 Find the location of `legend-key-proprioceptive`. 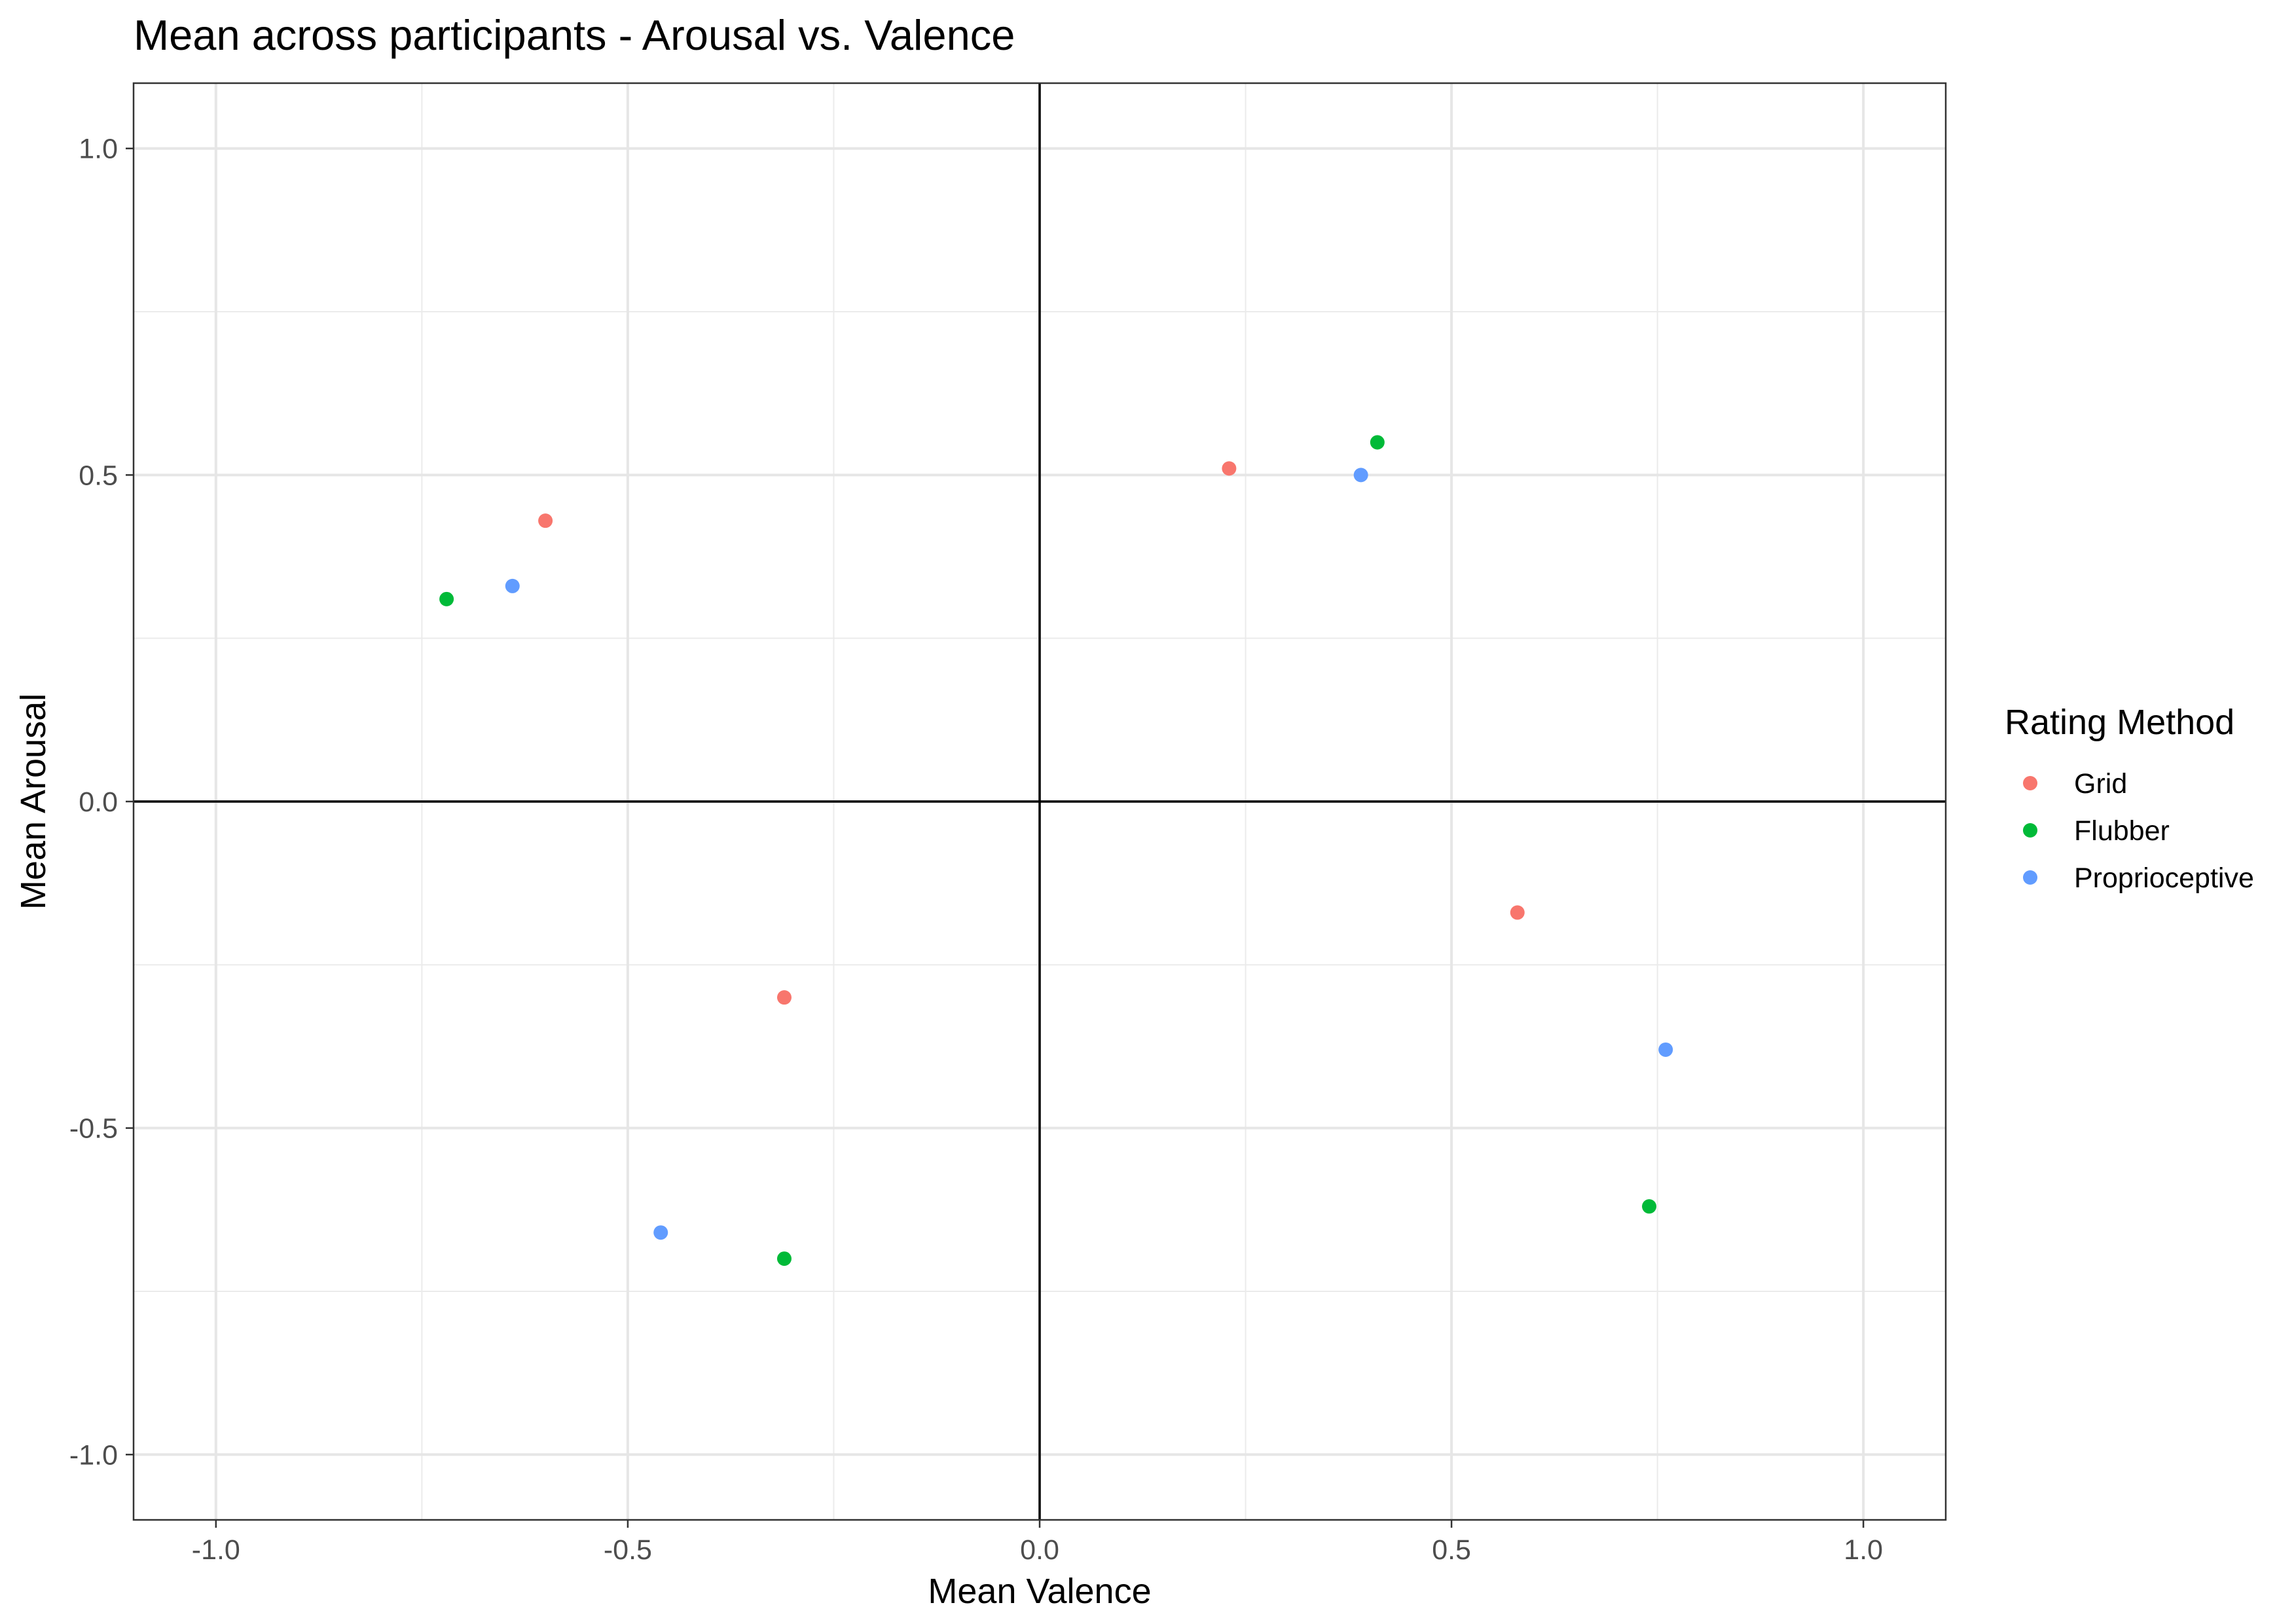

legend-key-proprioceptive is located at coordinates (2030, 877).